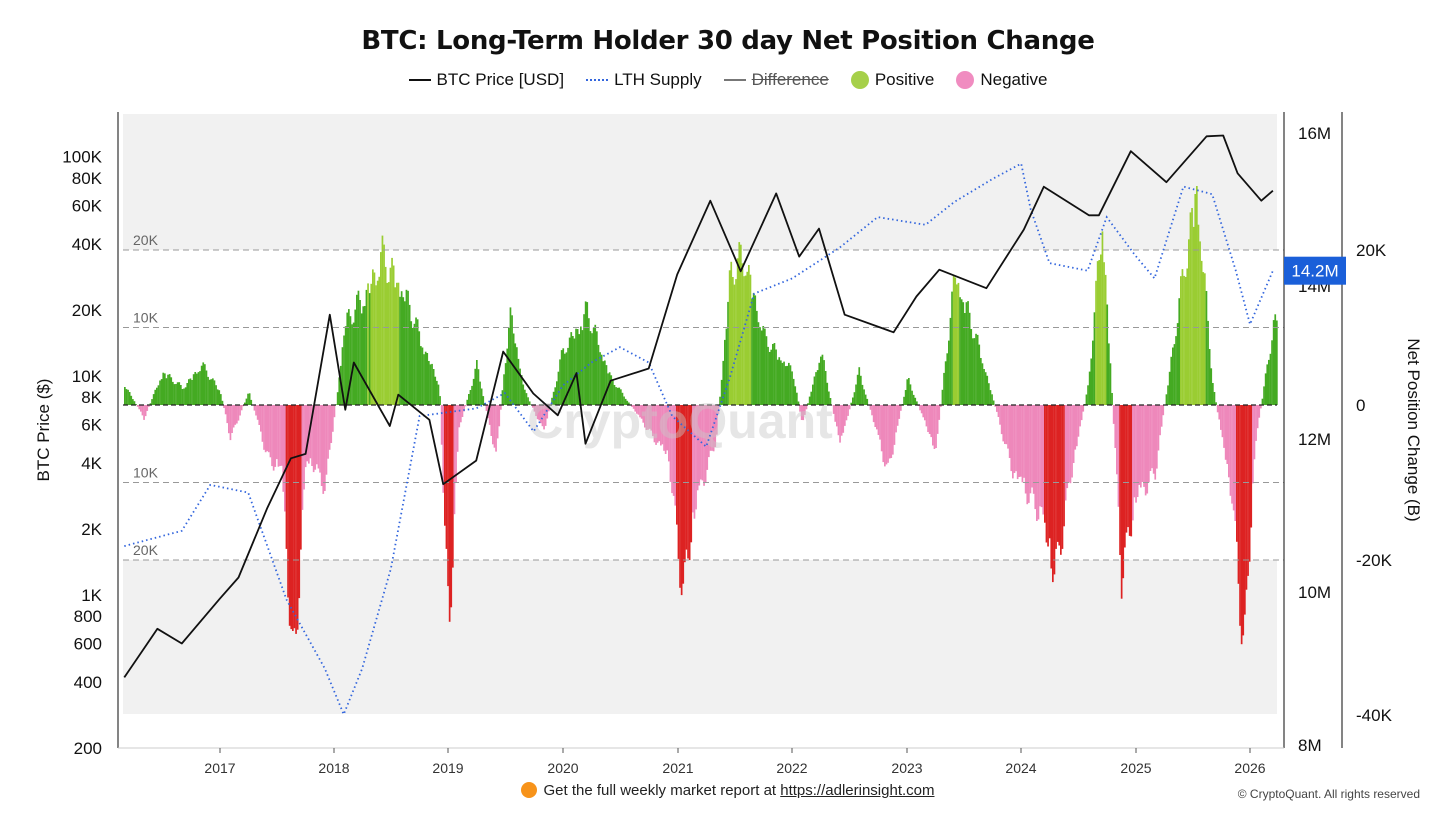 The image size is (1456, 819). I want to click on current-supply-badge, so click(1315, 270).